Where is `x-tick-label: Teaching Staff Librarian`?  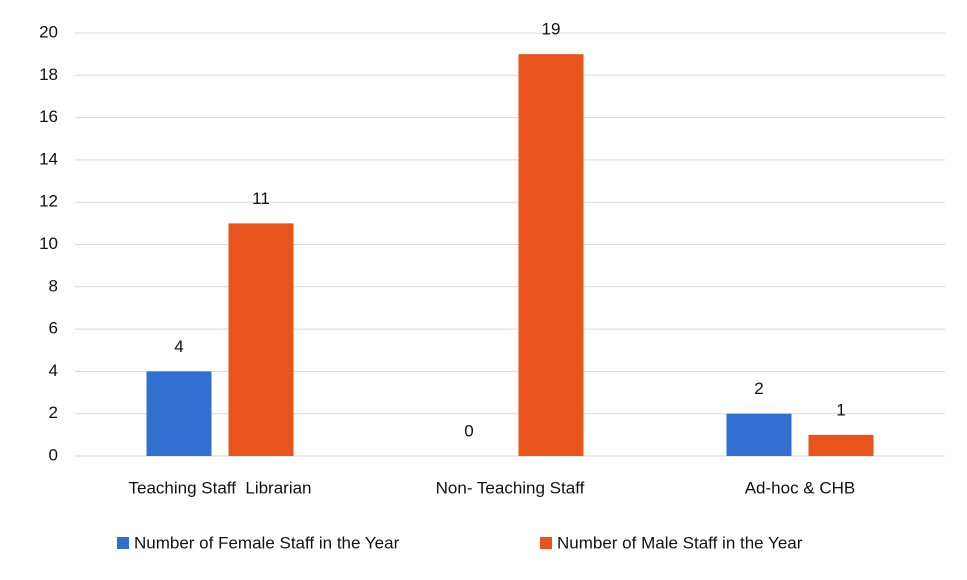
x-tick-label: Teaching Staff Librarian is located at coordinates (219, 487).